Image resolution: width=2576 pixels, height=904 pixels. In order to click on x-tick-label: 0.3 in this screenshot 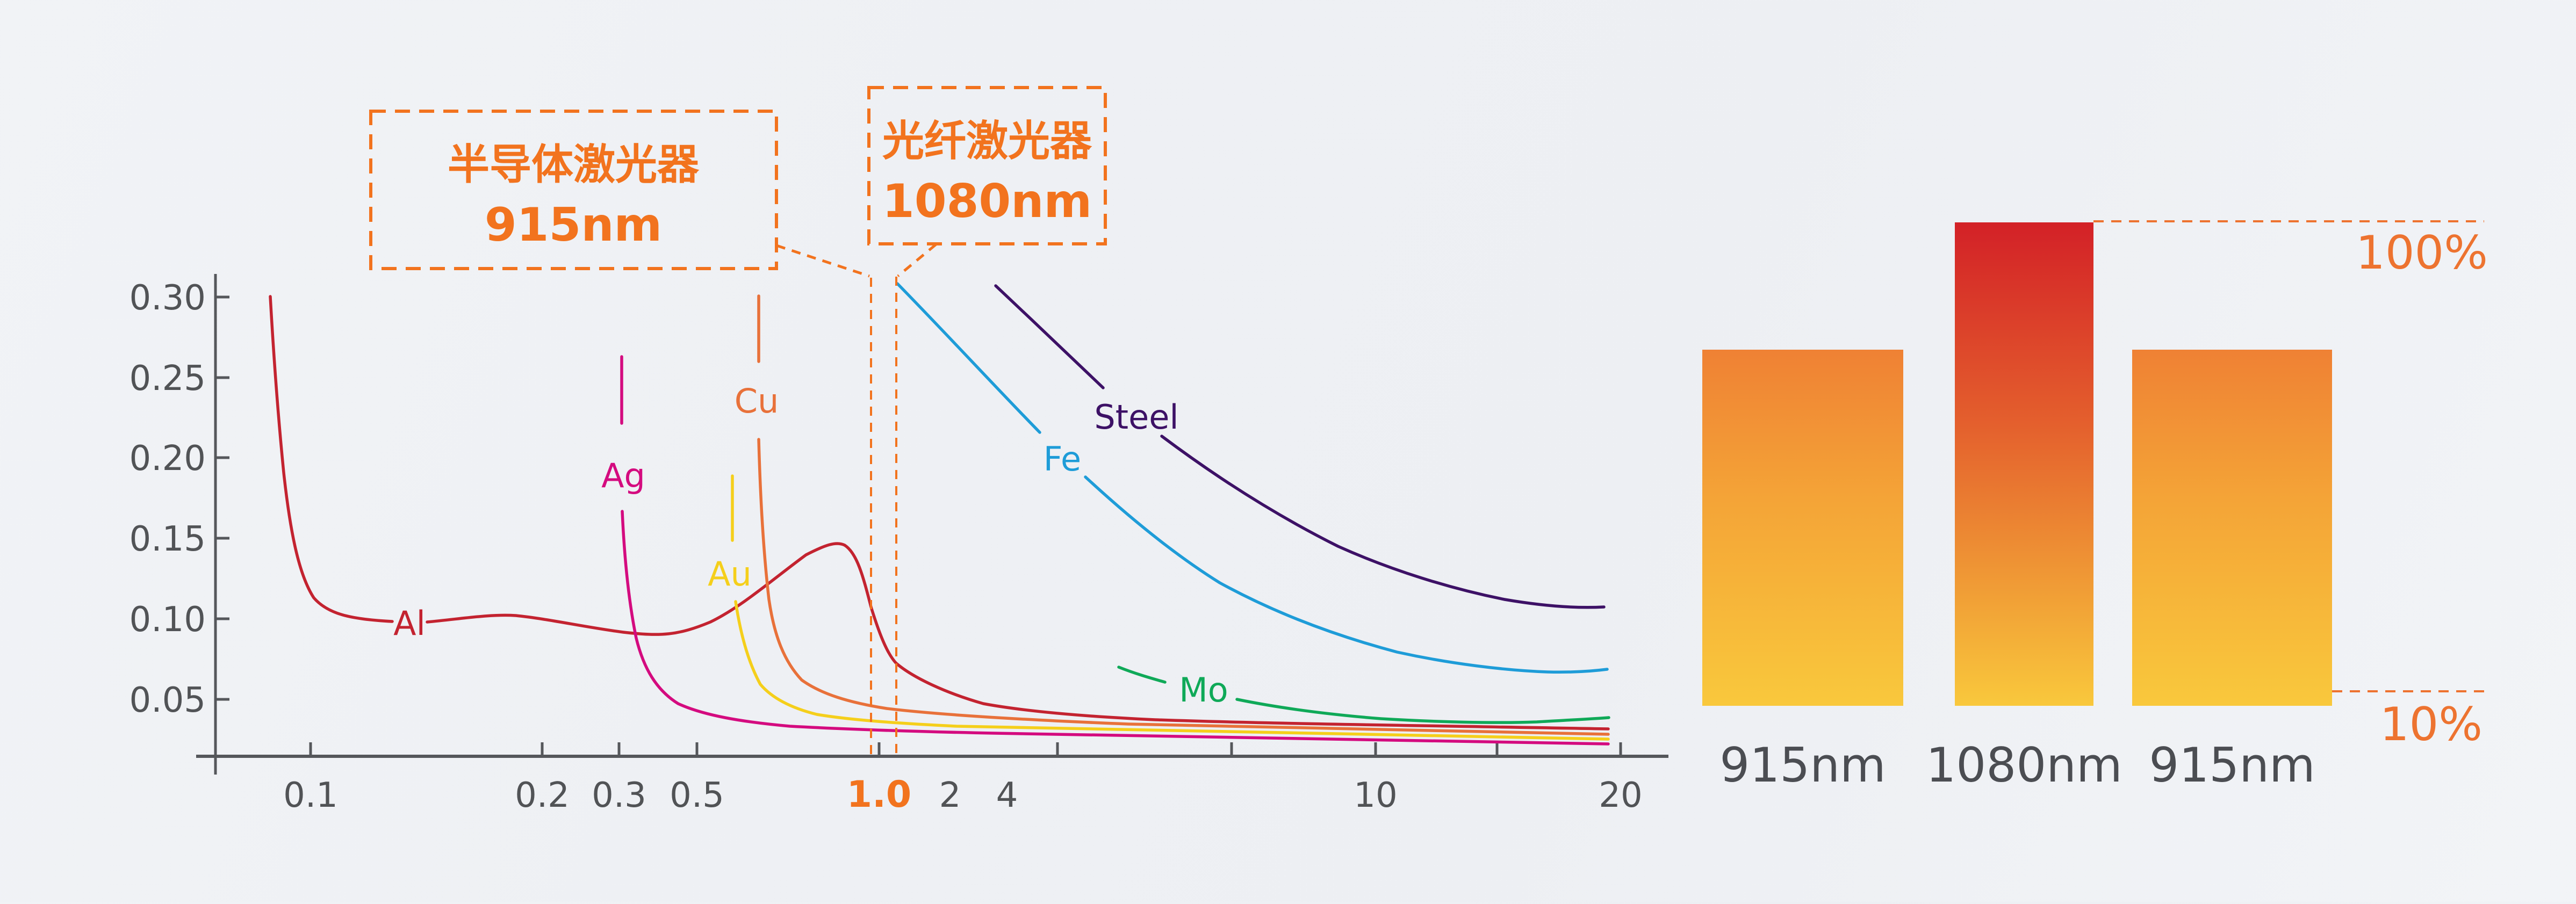, I will do `click(619, 796)`.